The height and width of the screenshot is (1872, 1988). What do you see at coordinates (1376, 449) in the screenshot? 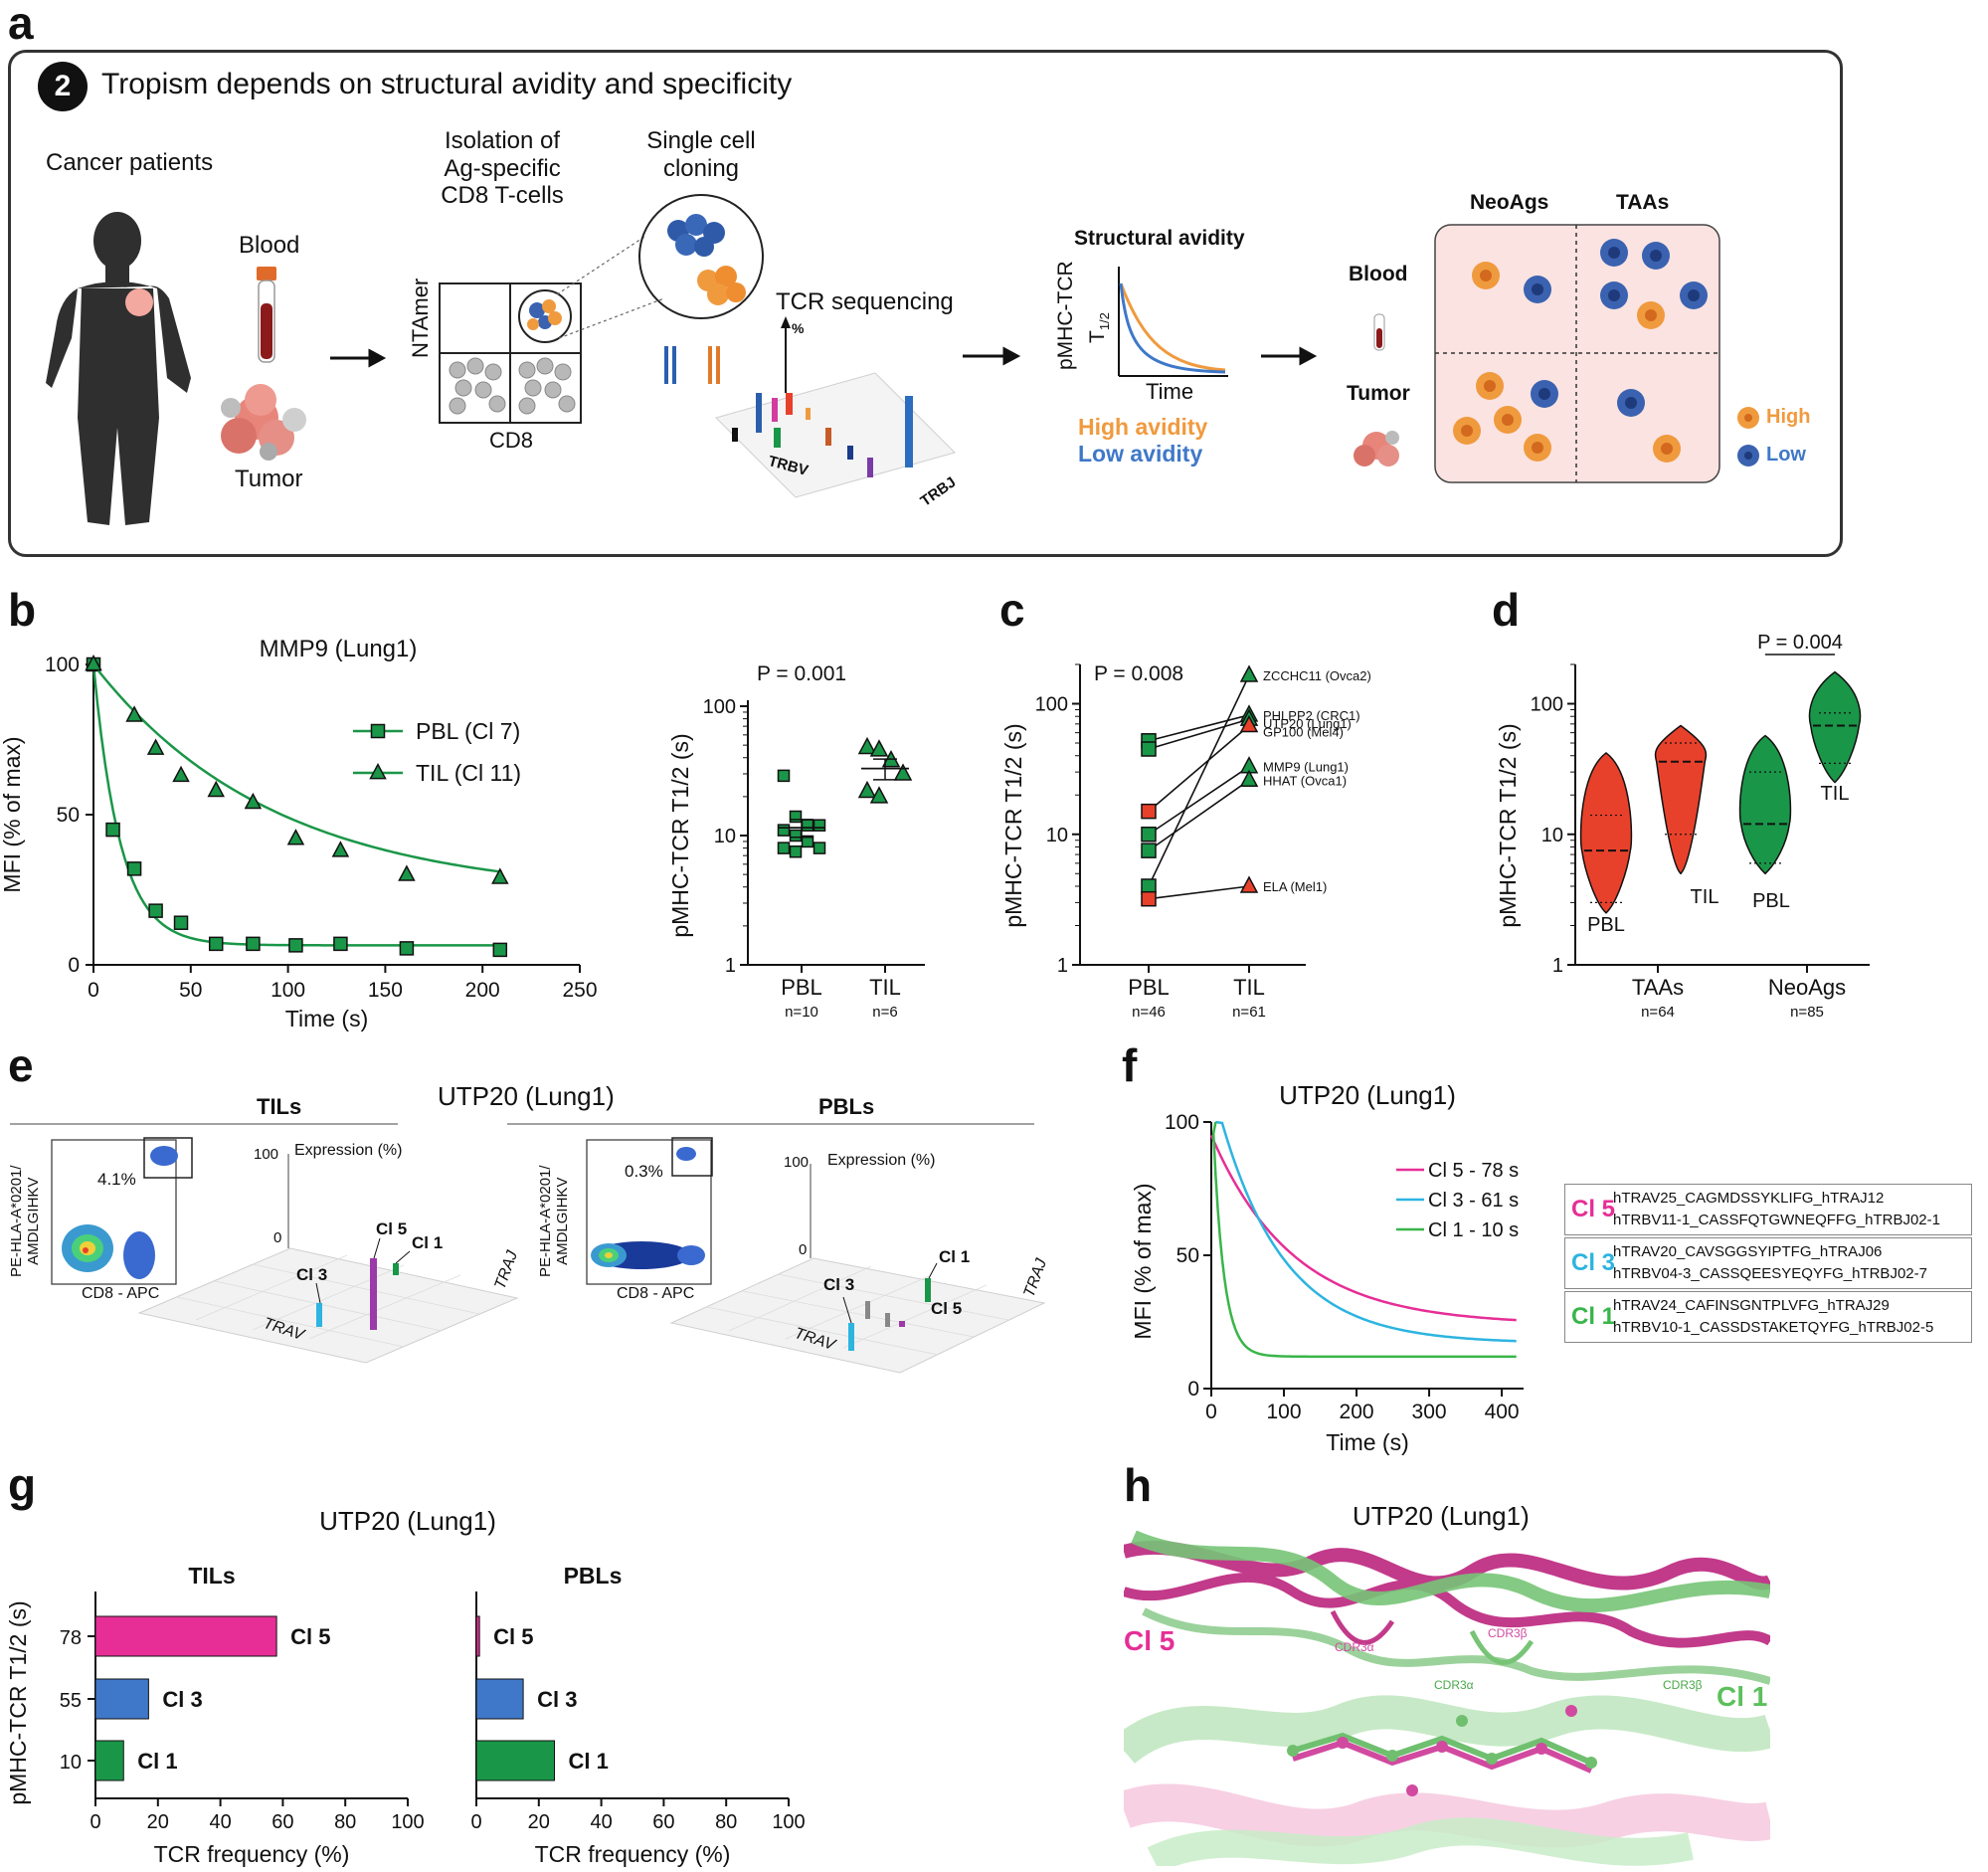
I see `small-tumor-icon` at bounding box center [1376, 449].